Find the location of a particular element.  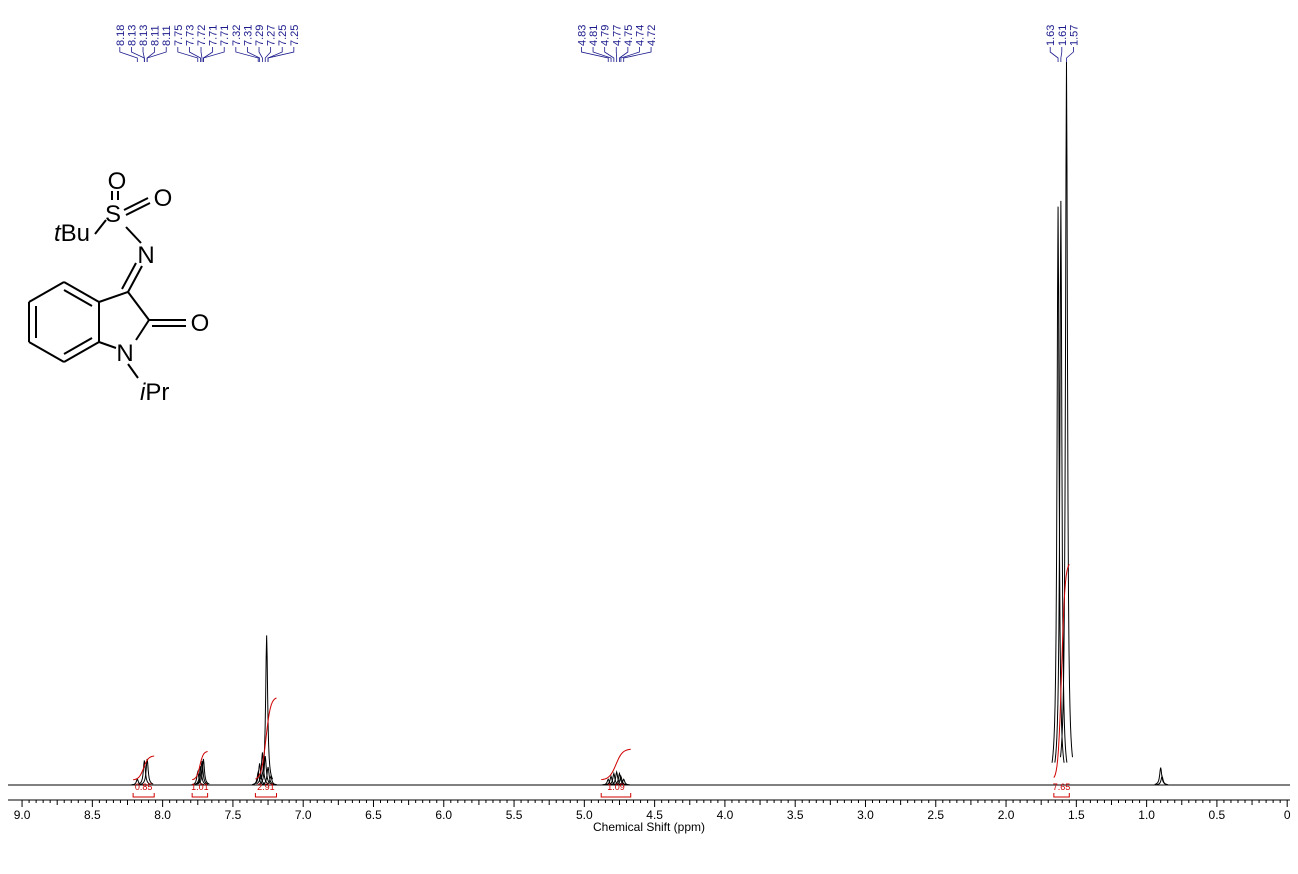

x-axis-title: Chemical Shift (ppm) is located at coordinates (649, 827).